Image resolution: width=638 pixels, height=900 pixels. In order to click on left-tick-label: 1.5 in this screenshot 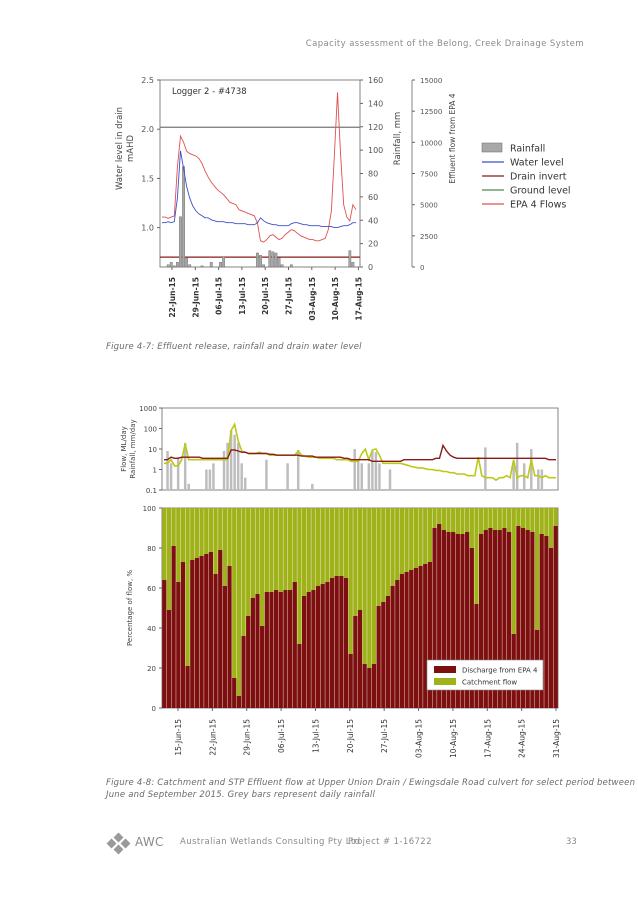, I will do `click(147, 178)`.